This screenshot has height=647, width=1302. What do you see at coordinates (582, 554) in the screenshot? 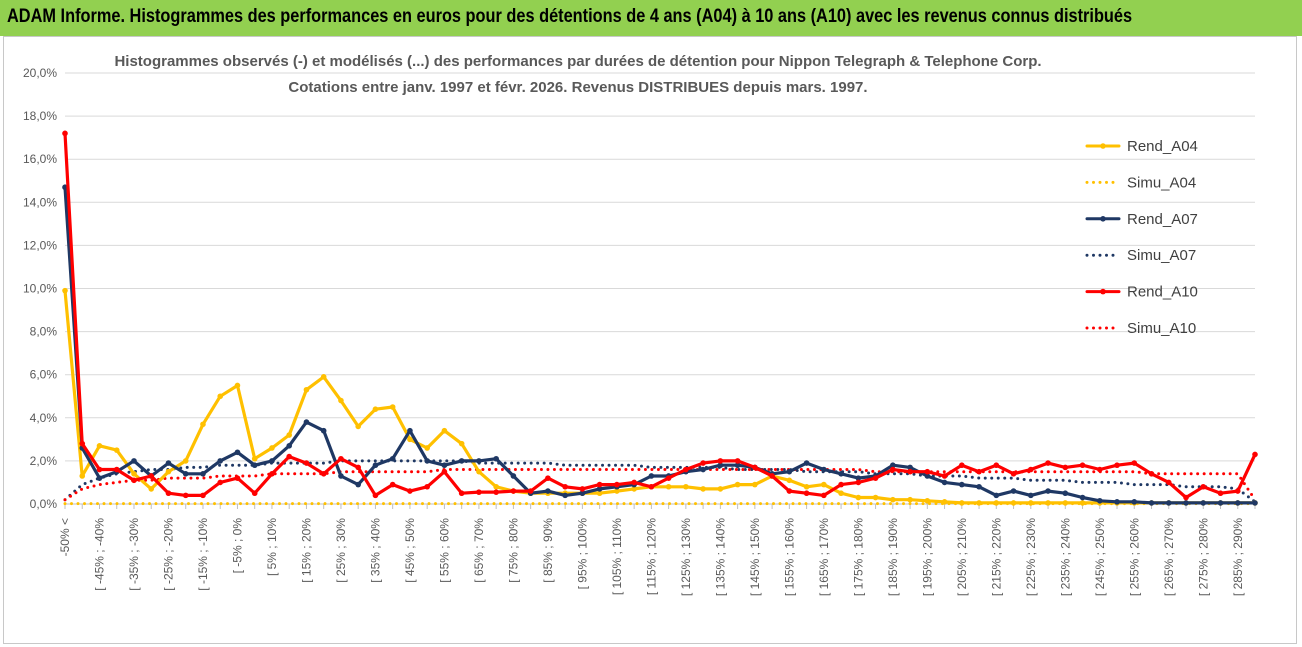
I see `x-tick-label: [ 95% ; 100%` at bounding box center [582, 554].